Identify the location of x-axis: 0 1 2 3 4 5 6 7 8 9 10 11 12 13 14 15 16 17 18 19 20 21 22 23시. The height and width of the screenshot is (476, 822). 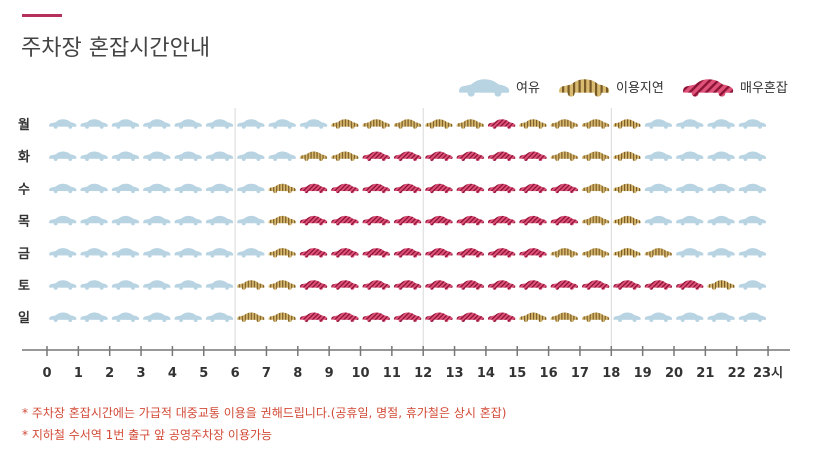
(406, 363).